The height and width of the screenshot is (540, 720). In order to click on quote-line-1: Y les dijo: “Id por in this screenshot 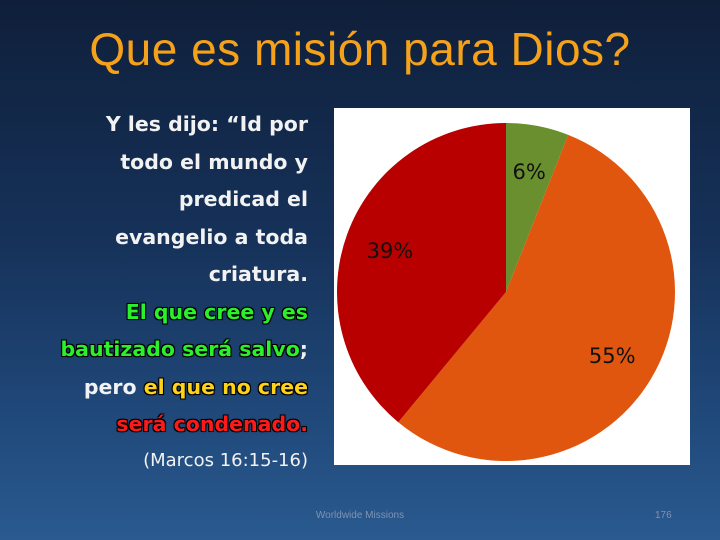, I will do `click(206, 124)`.